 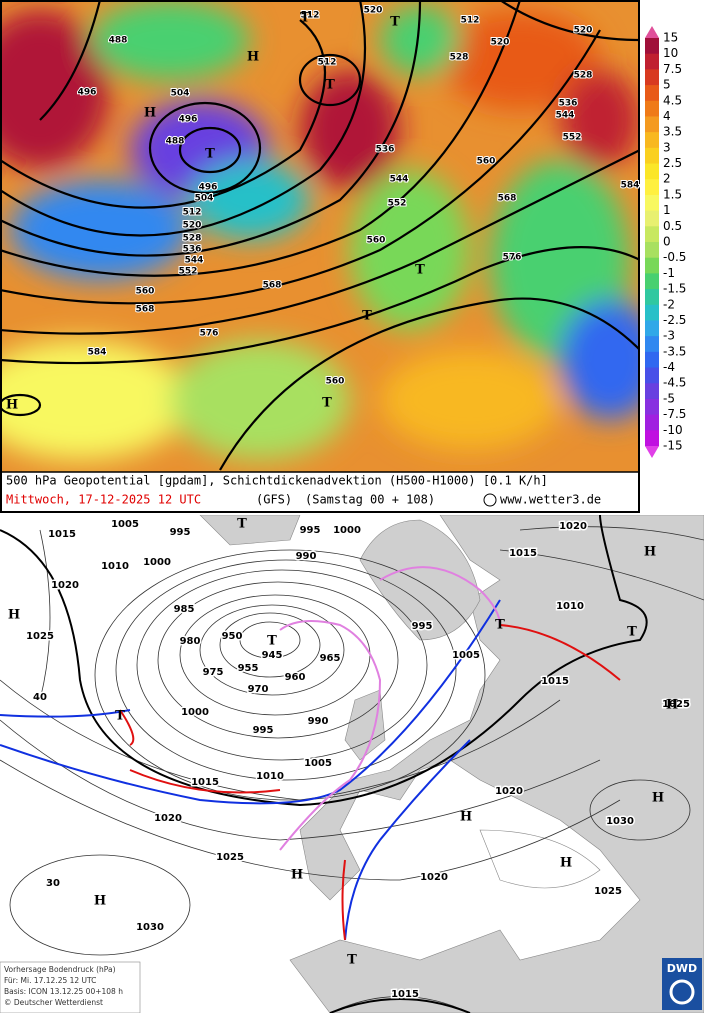 What do you see at coordinates (213, 672) in the screenshot?
I see `isobar-label: 975` at bounding box center [213, 672].